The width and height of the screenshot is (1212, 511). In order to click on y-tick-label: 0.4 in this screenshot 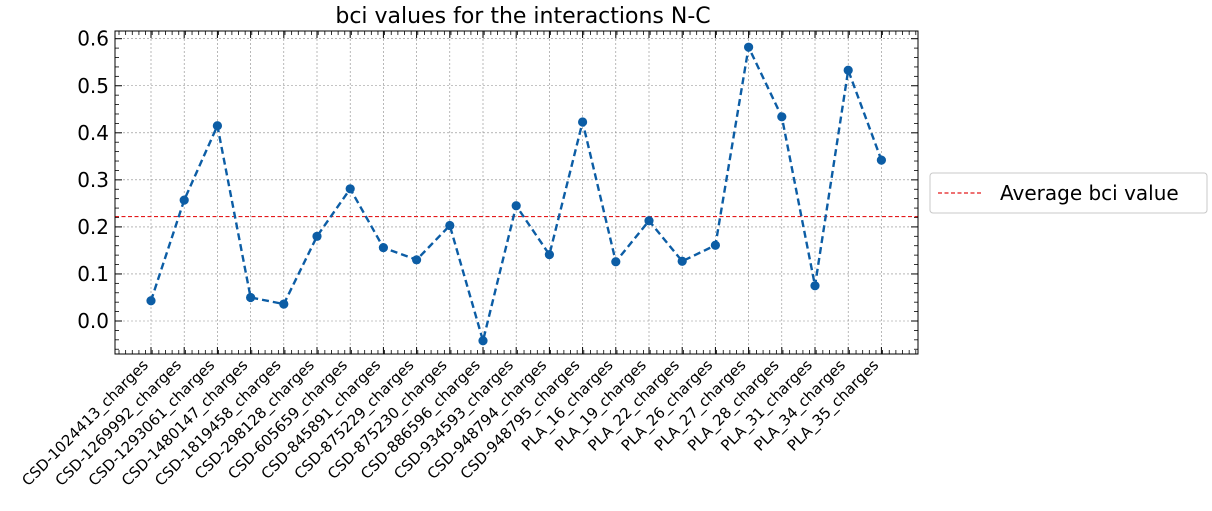, I will do `click(93, 133)`.